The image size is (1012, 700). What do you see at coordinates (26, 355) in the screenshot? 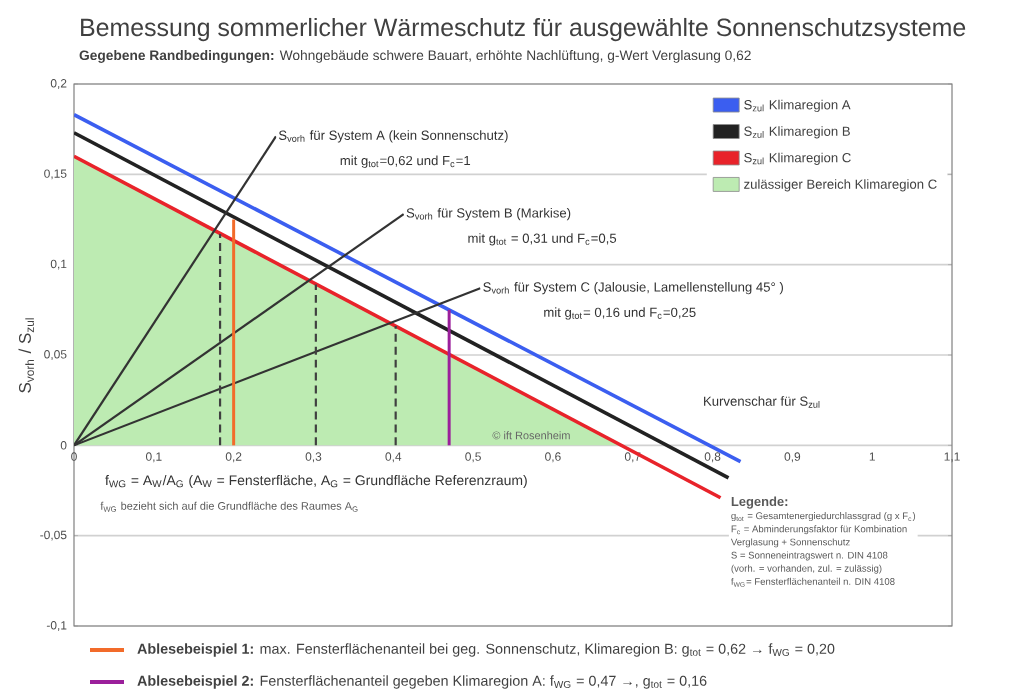
I see `y-axis-title: S$_{vorh}$ / S$_{zul}$` at bounding box center [26, 355].